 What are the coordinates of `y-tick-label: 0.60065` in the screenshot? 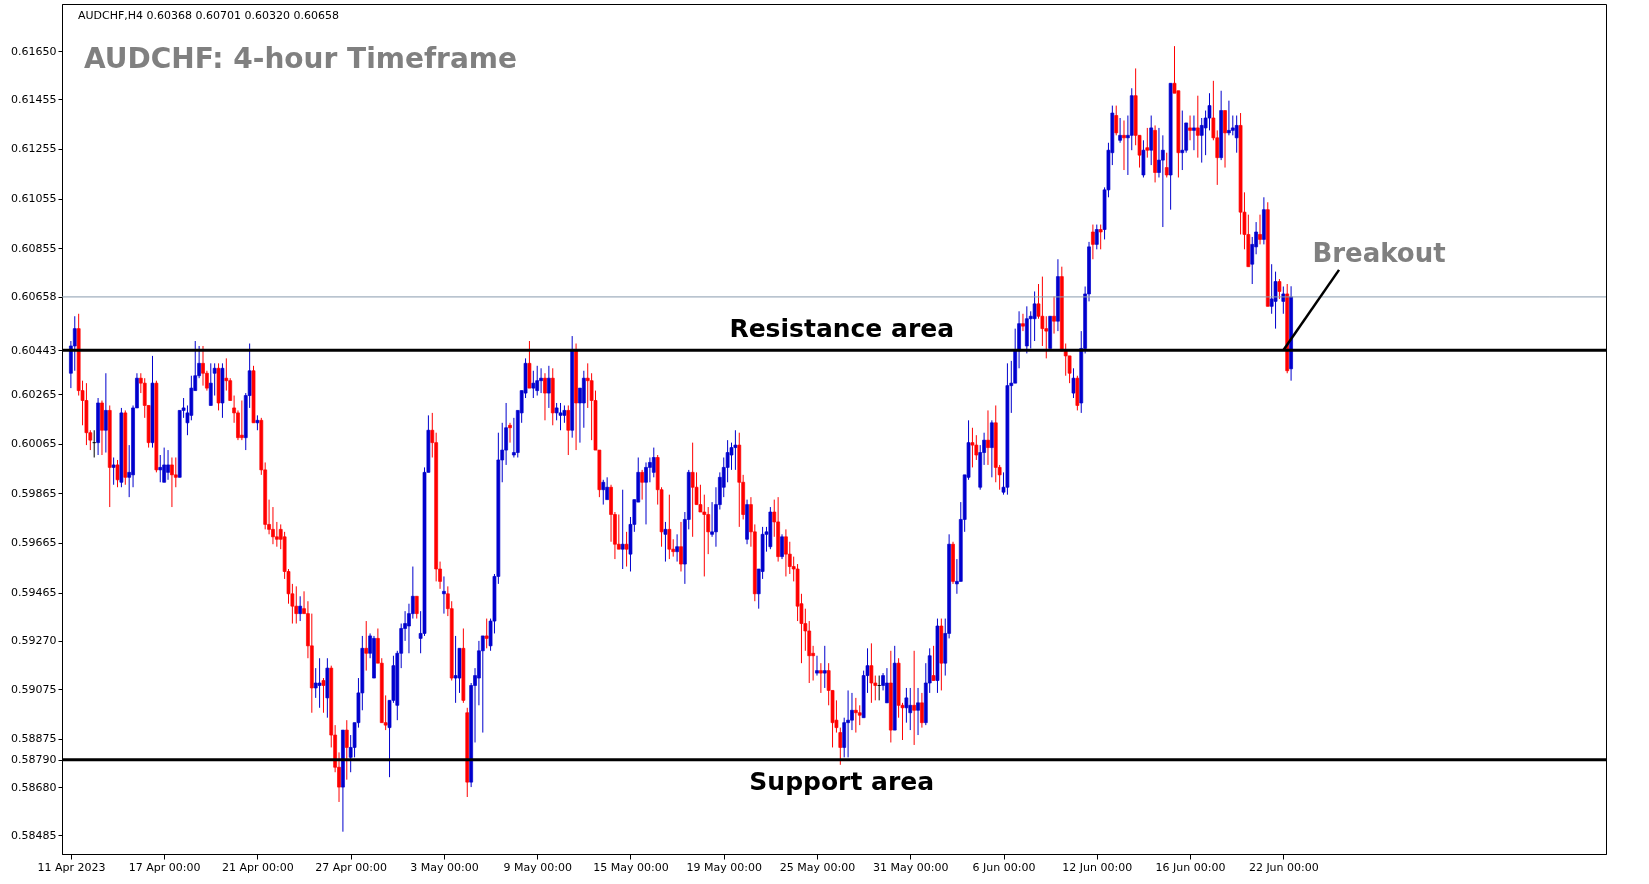 It's located at (34, 444).